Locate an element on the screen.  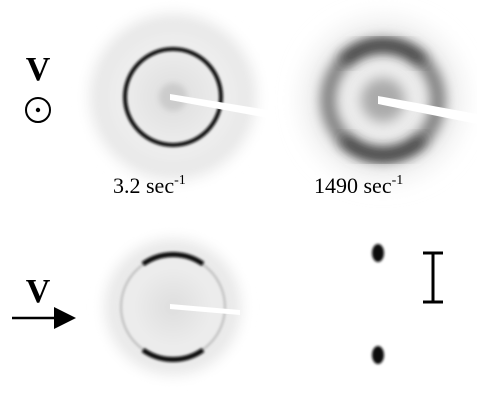
pattern-bottom-right is located at coordinates (383, 307).